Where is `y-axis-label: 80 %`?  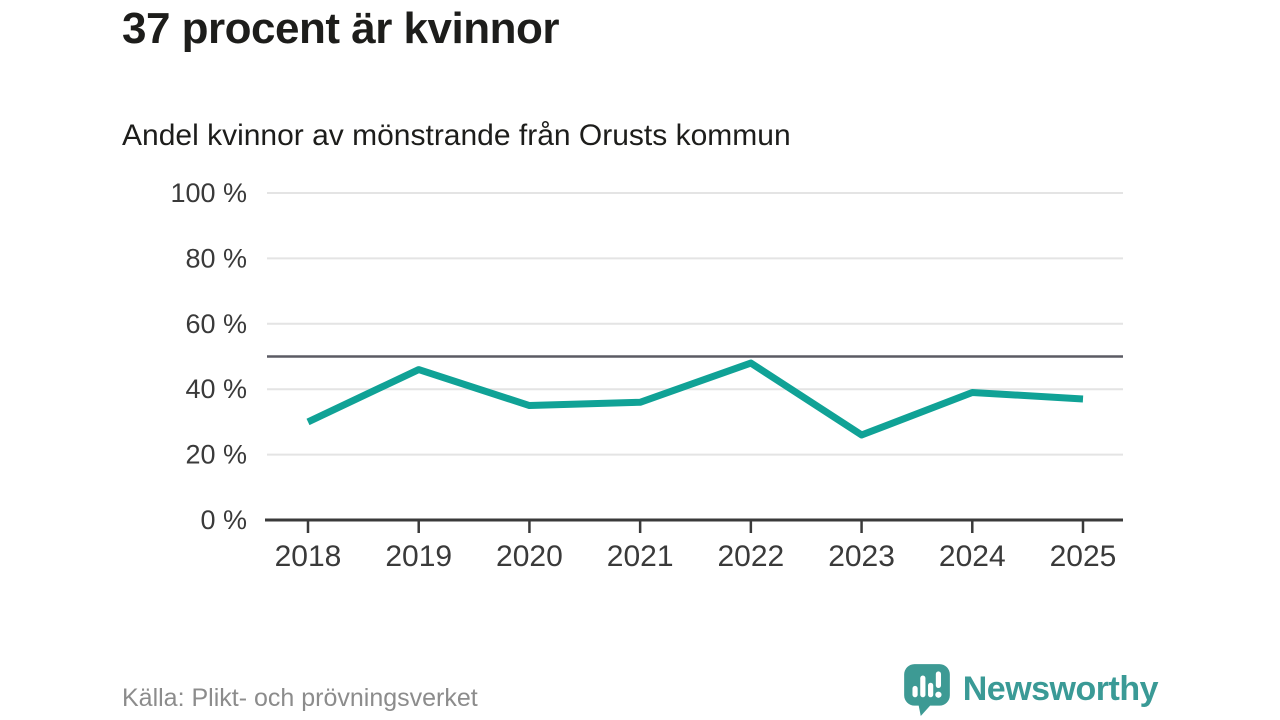 y-axis-label: 80 % is located at coordinates (216, 258).